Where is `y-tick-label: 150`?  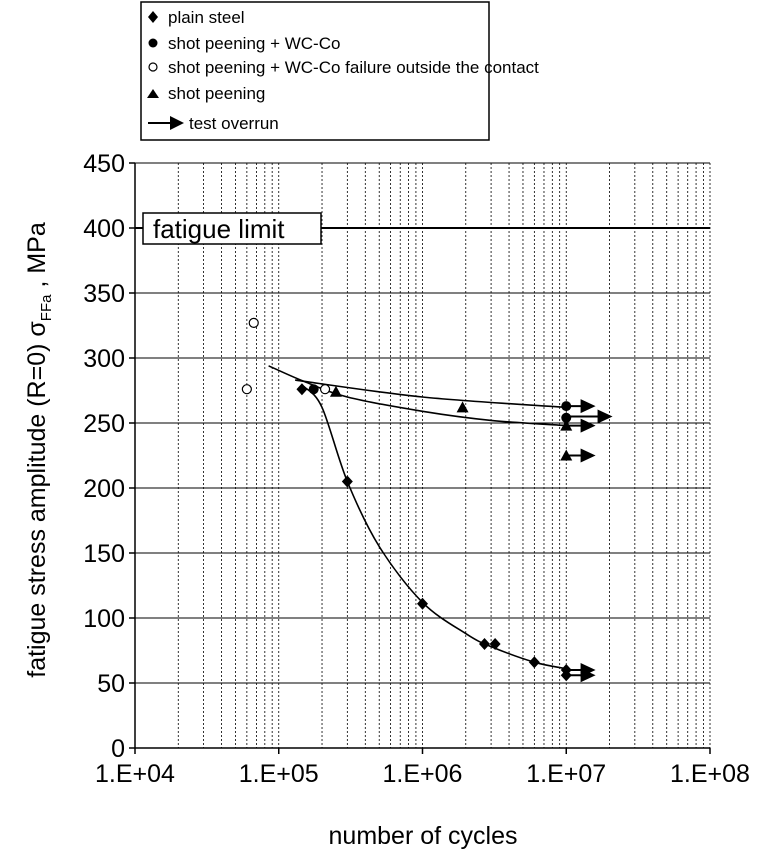 y-tick-label: 150 is located at coordinates (104, 554).